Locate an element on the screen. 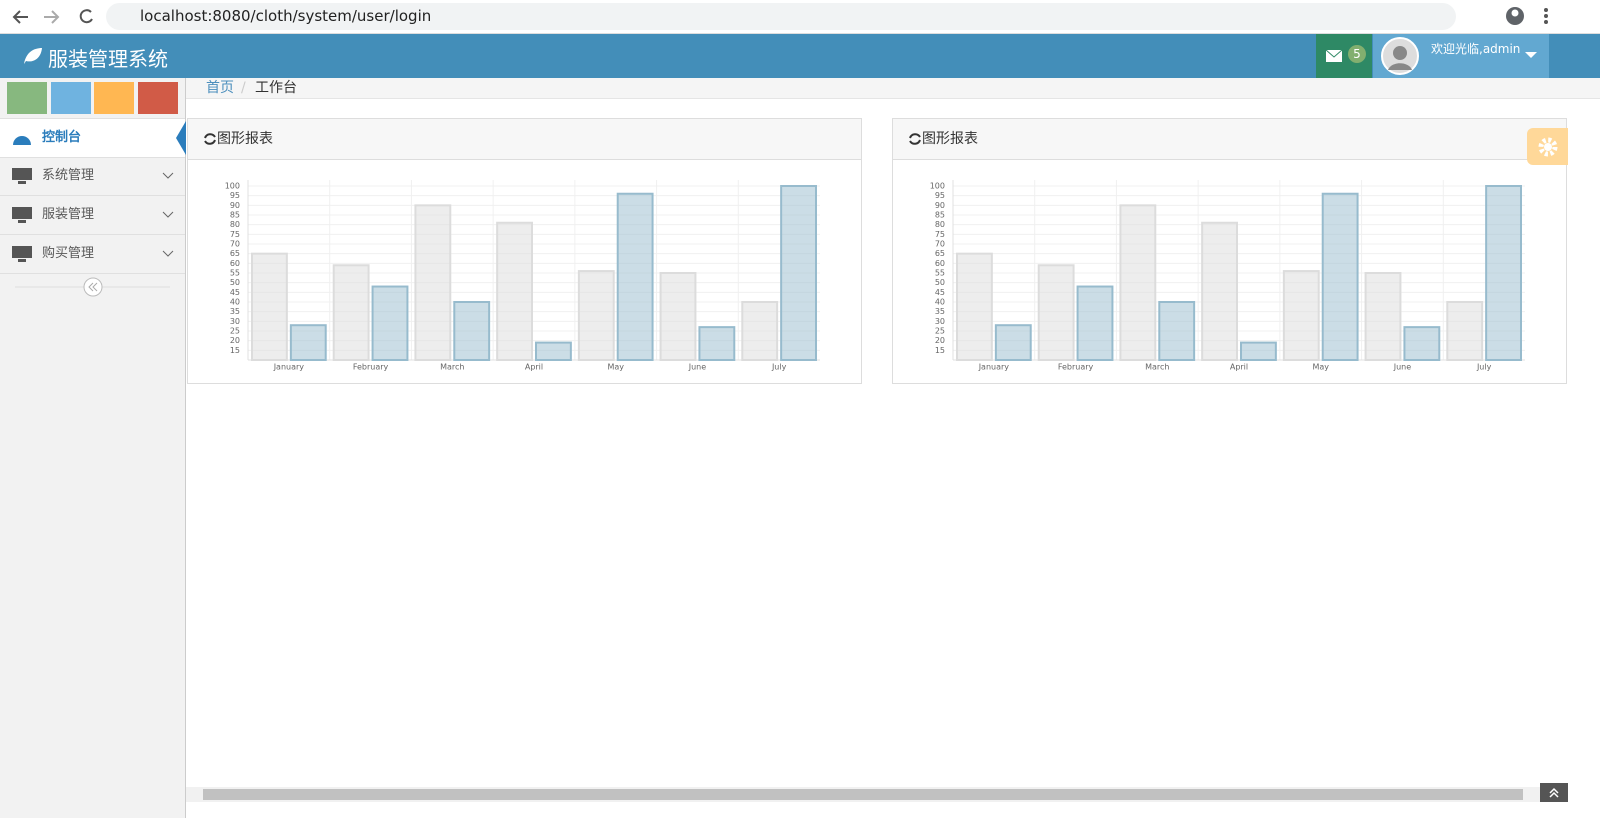 This screenshot has height=818, width=1600. y-tick-label: 25 is located at coordinates (235, 331).